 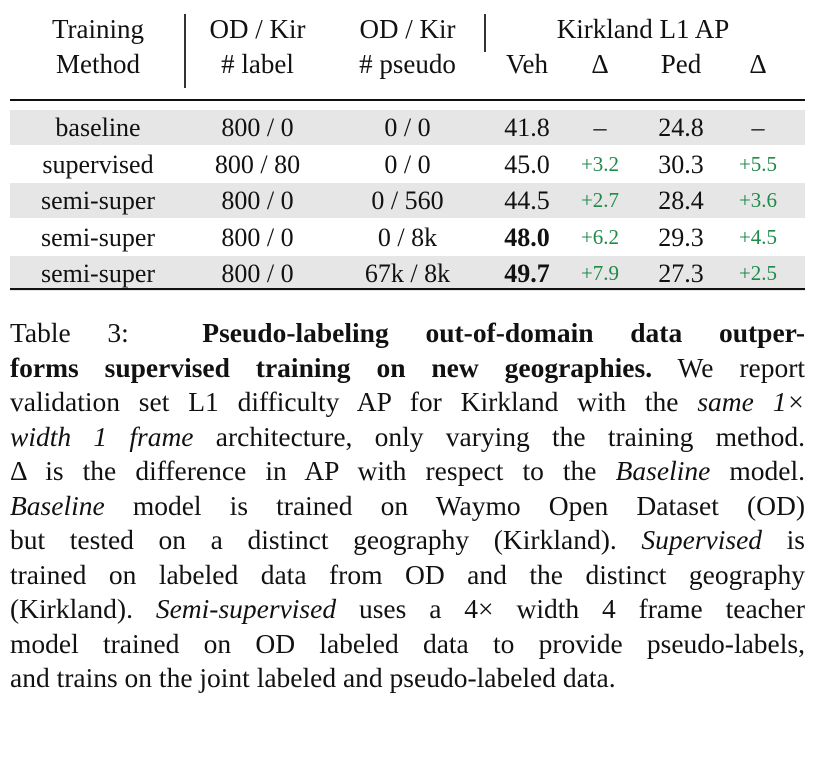 I want to click on cell-ped: 28.4, so click(x=681, y=200).